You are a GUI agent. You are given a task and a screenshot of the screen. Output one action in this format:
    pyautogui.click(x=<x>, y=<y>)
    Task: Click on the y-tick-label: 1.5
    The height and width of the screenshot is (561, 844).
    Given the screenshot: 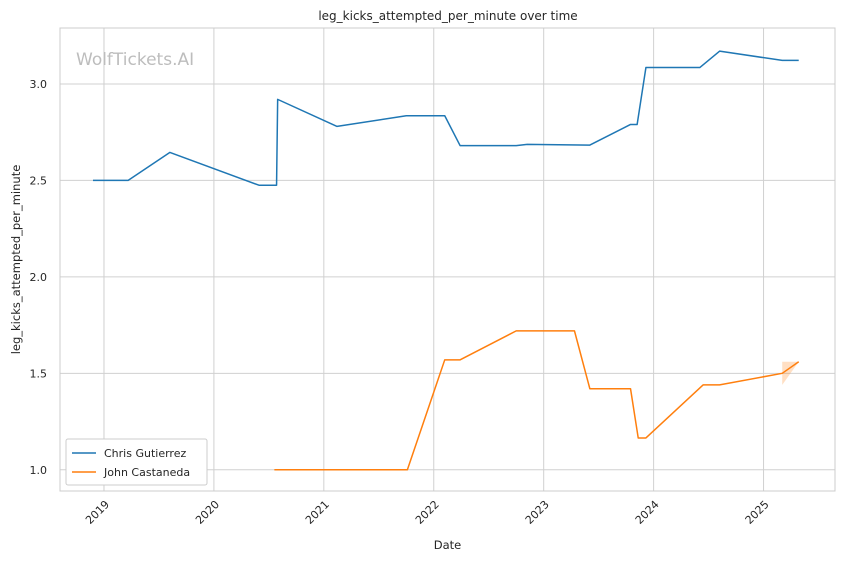 What is the action you would take?
    pyautogui.click(x=39, y=373)
    